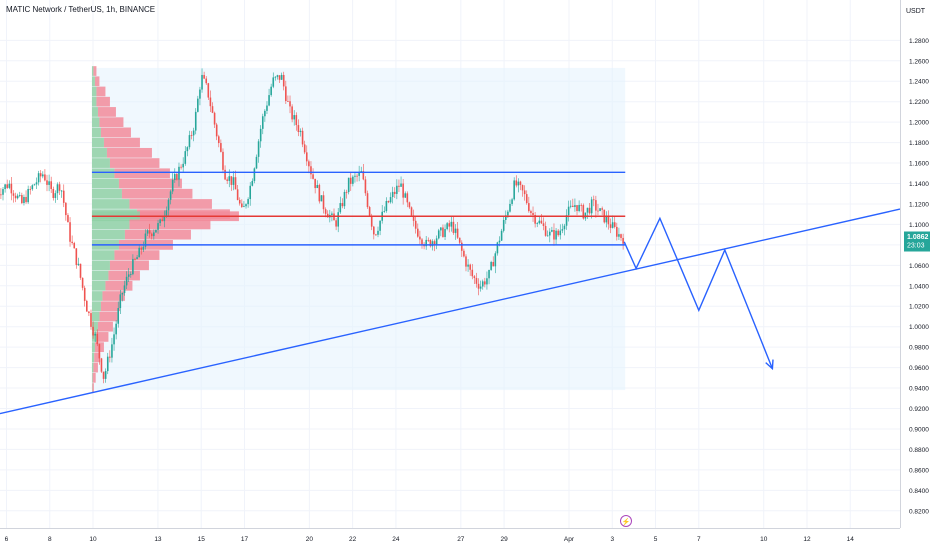  I want to click on price-tick-label: 1.2400, so click(919, 82).